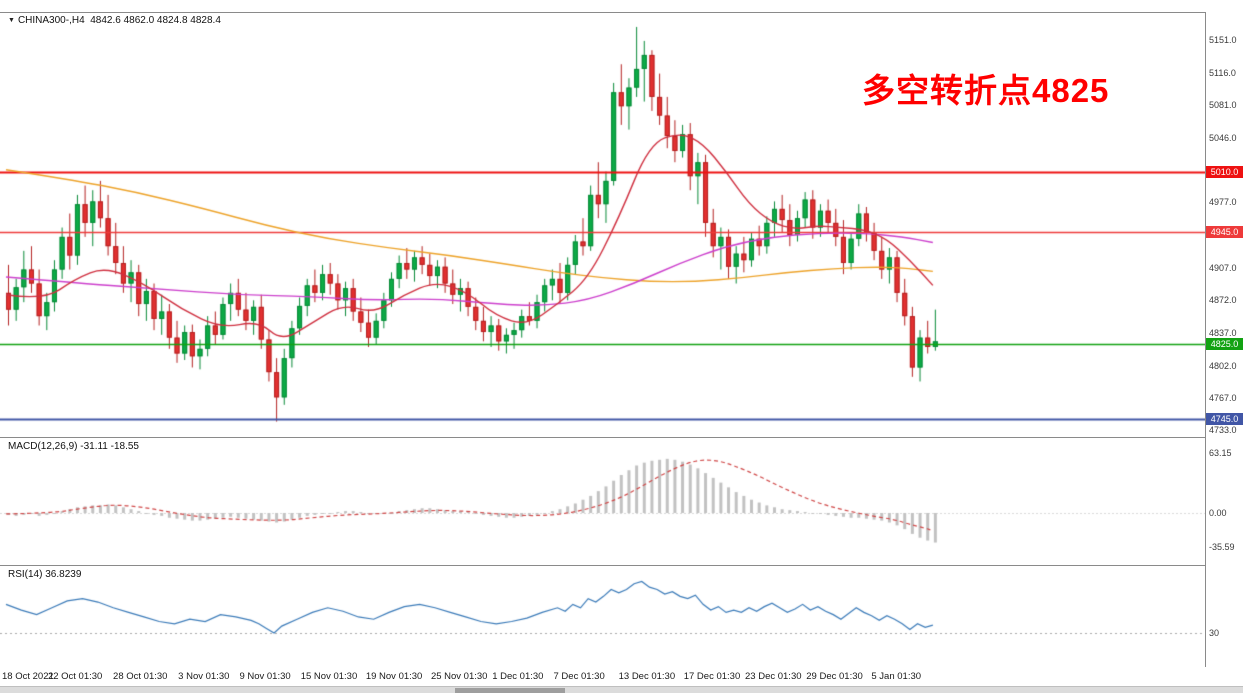  I want to click on rsi-chart-canvas, so click(602, 616).